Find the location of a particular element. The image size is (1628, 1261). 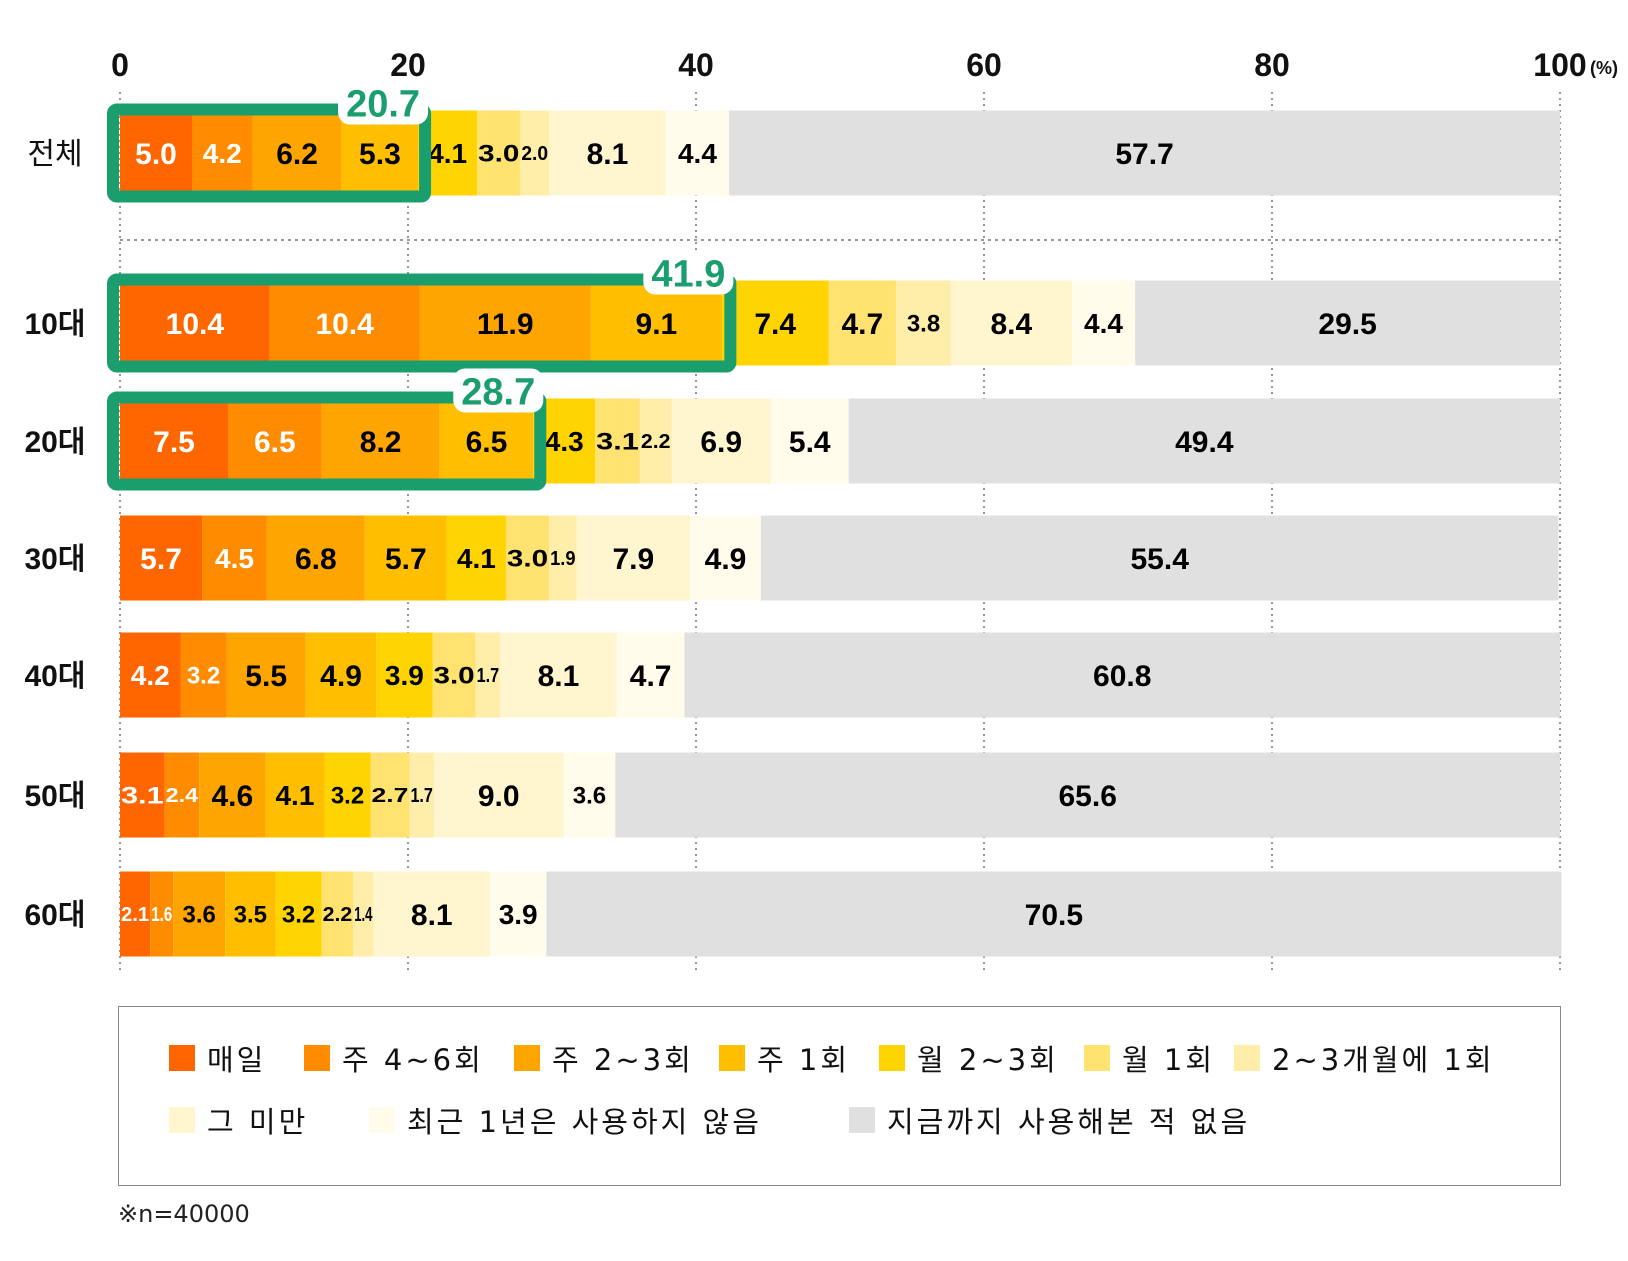

value-label: 6.2 is located at coordinates (297, 154).